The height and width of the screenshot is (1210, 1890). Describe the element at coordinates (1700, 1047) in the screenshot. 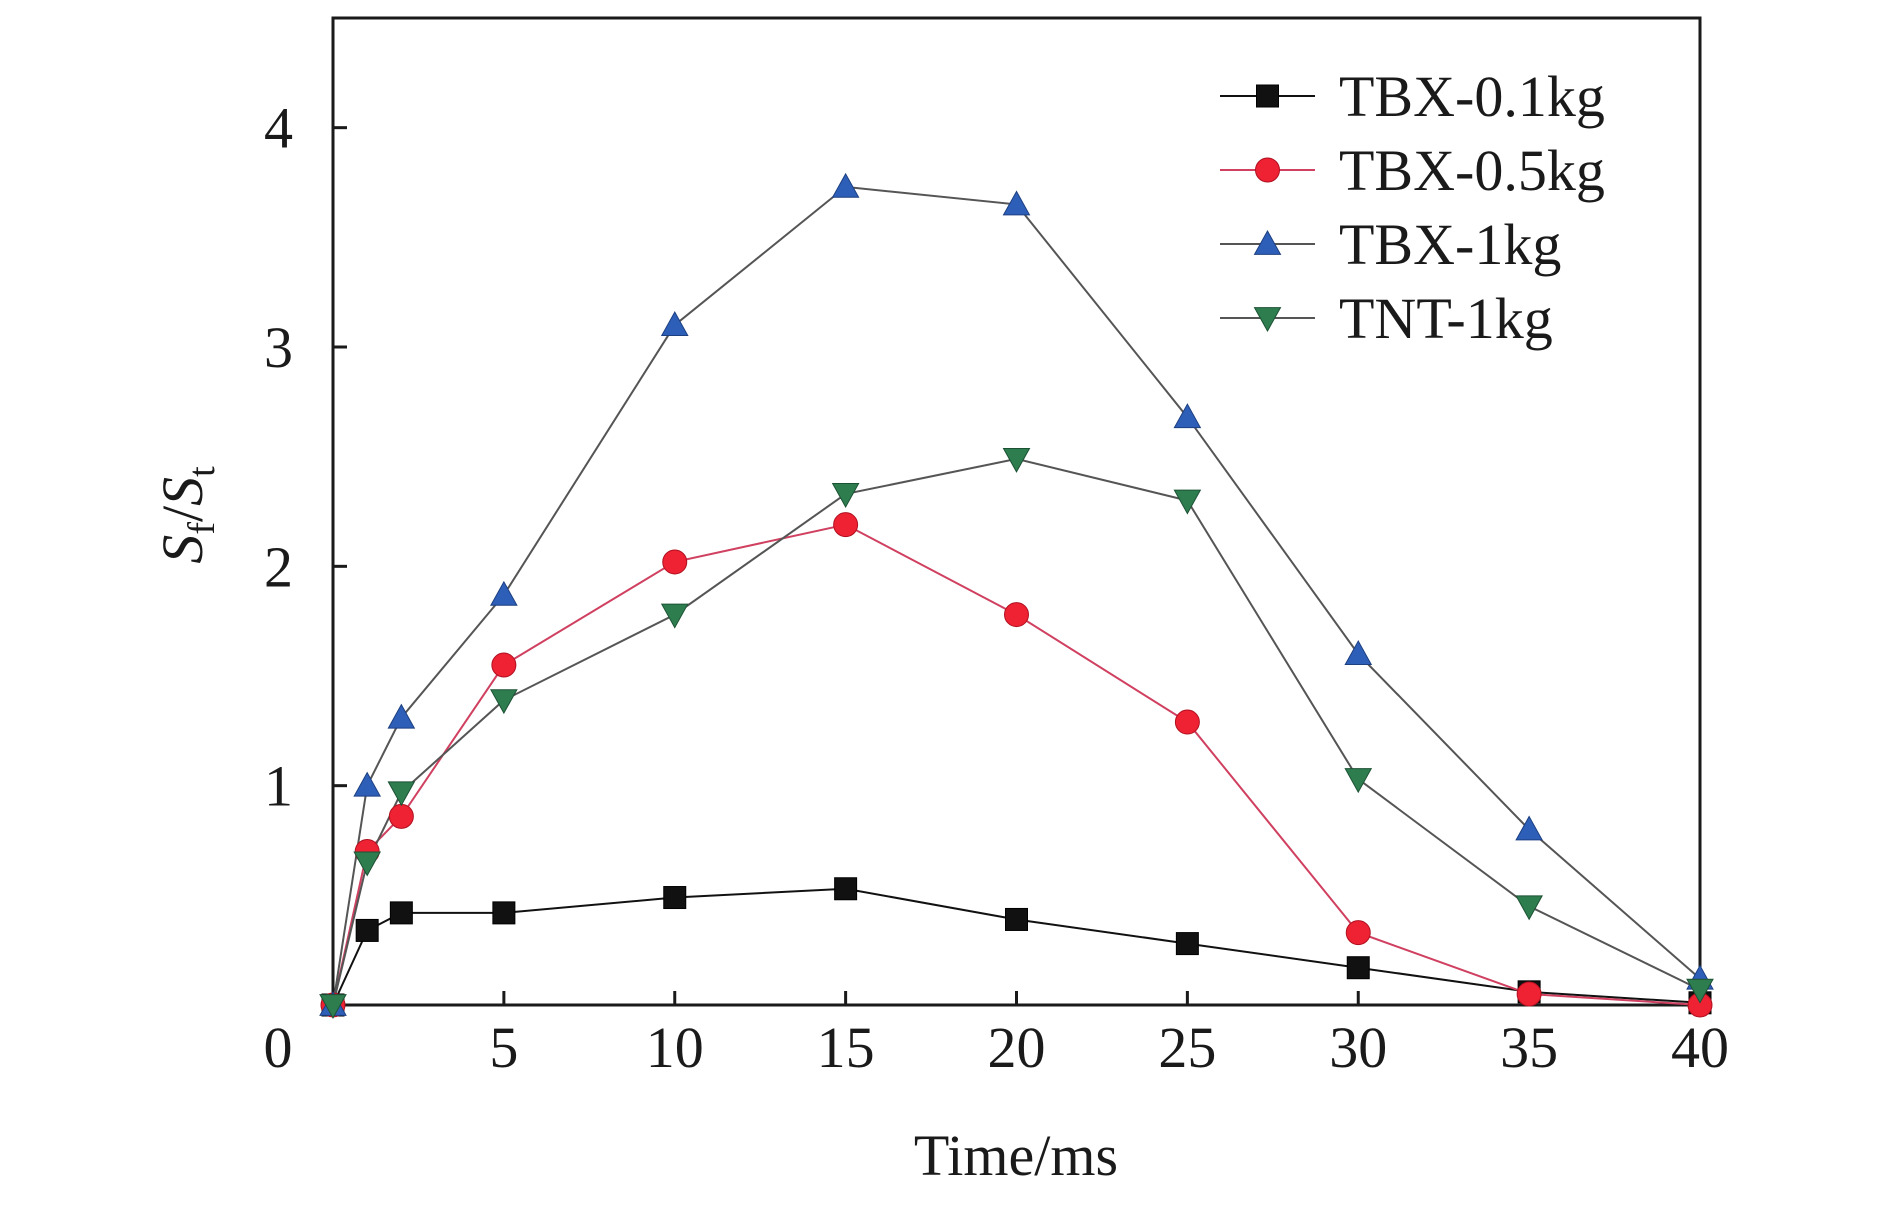

I see `x-tick-label: 40` at that location.